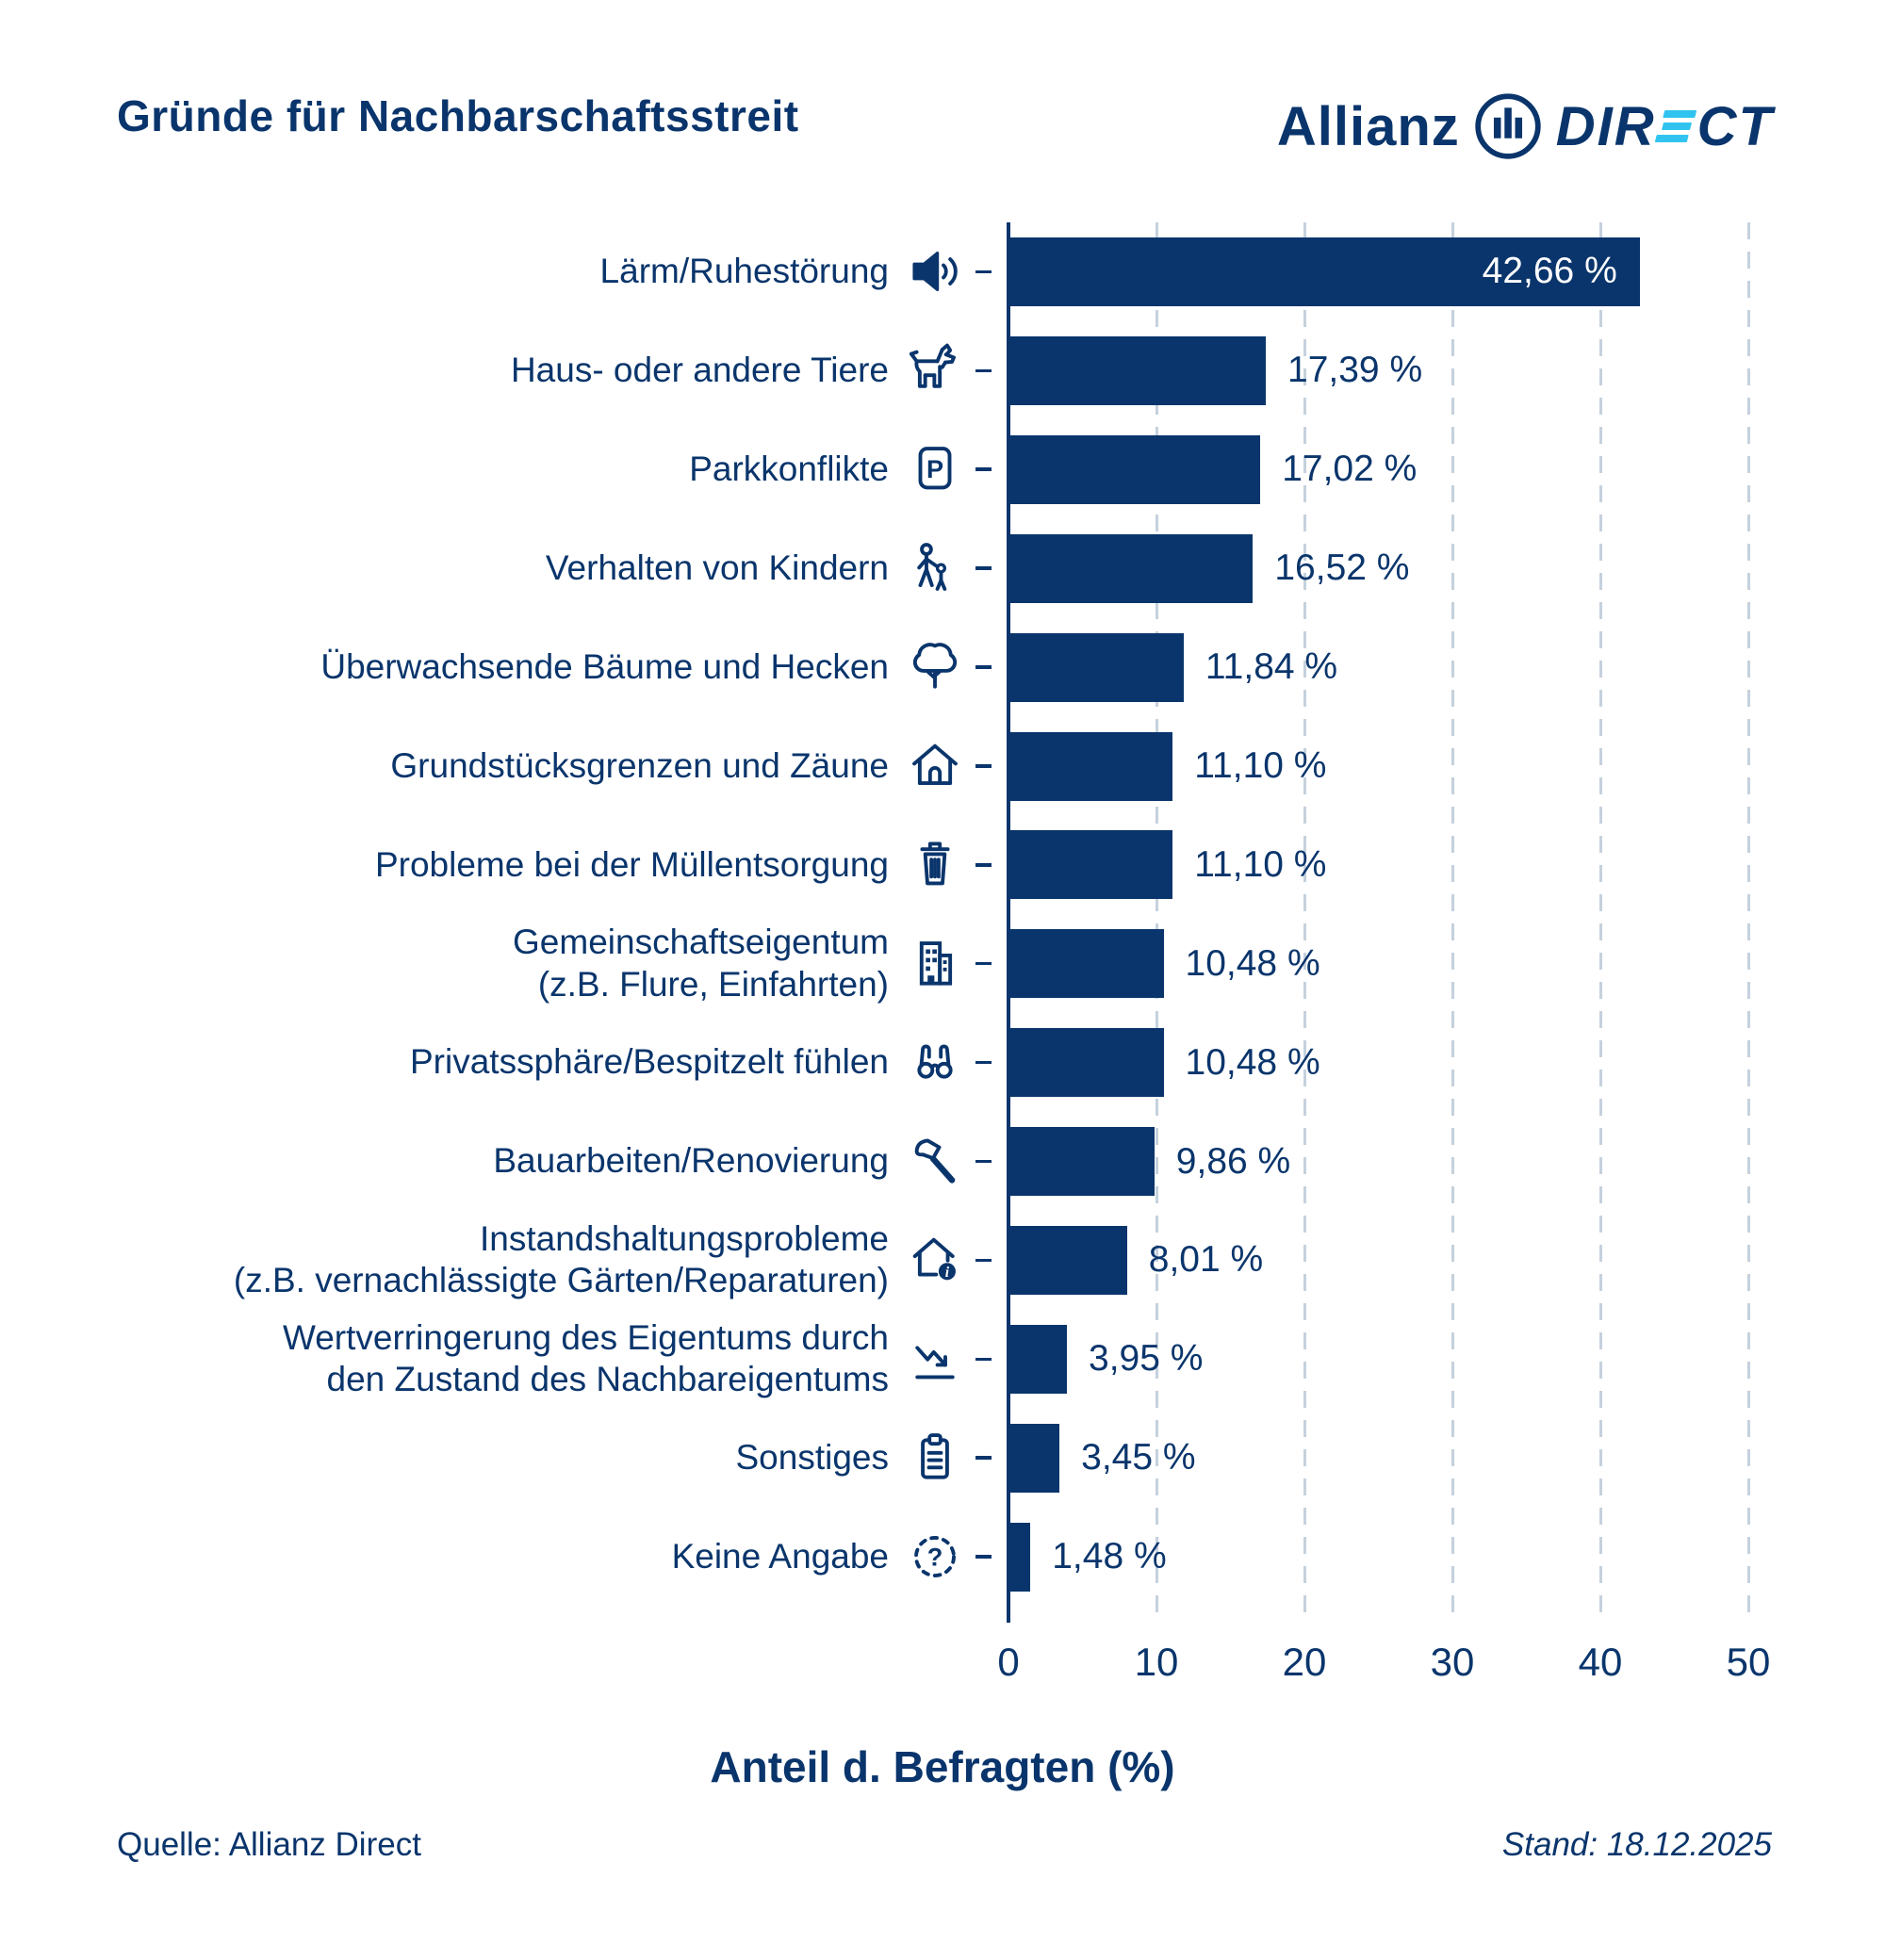 This screenshot has height=1960, width=1885. Describe the element at coordinates (1008, 923) in the screenshot. I see `y-axis-line` at that location.